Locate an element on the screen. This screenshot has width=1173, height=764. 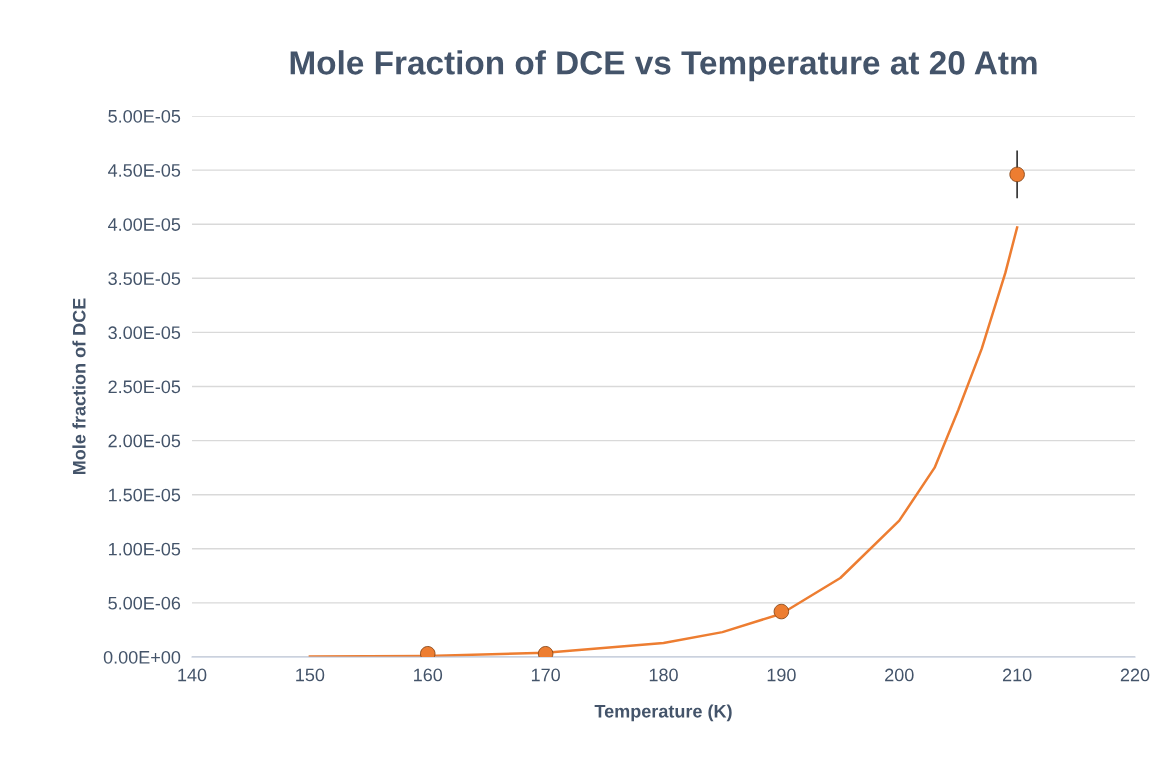
y-tick-label: 1.50E-05 is located at coordinates (144, 495).